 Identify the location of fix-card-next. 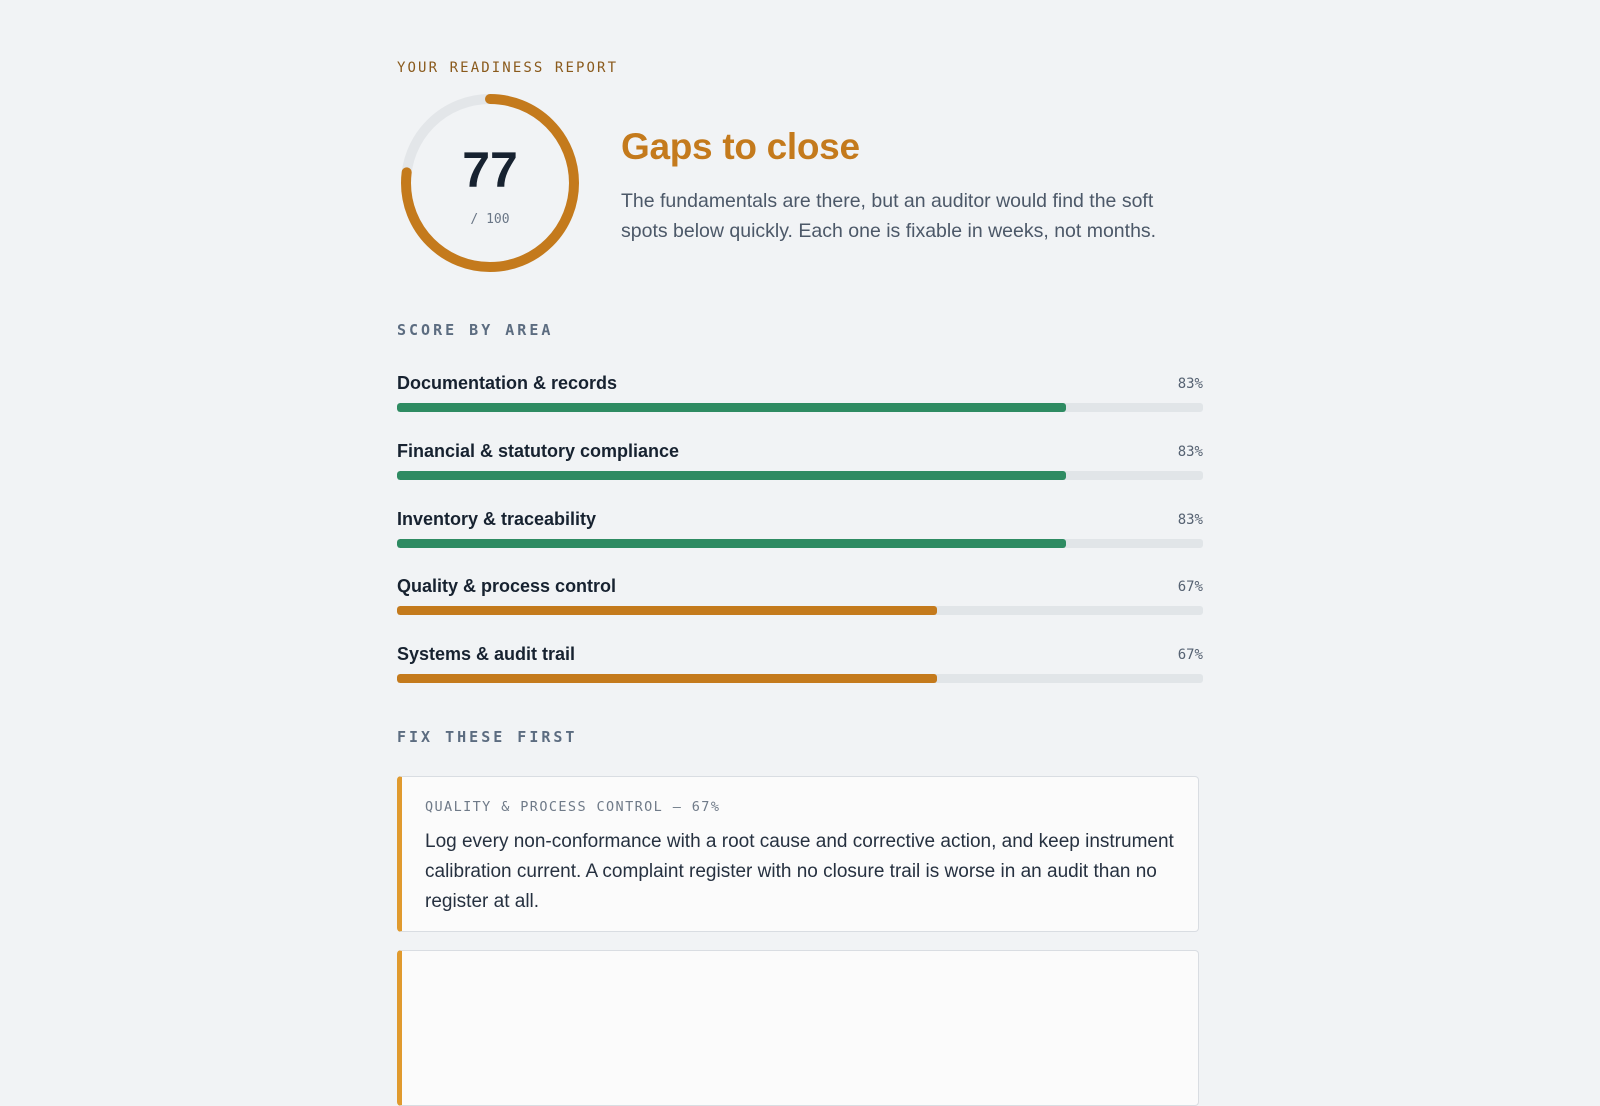
(798, 1028).